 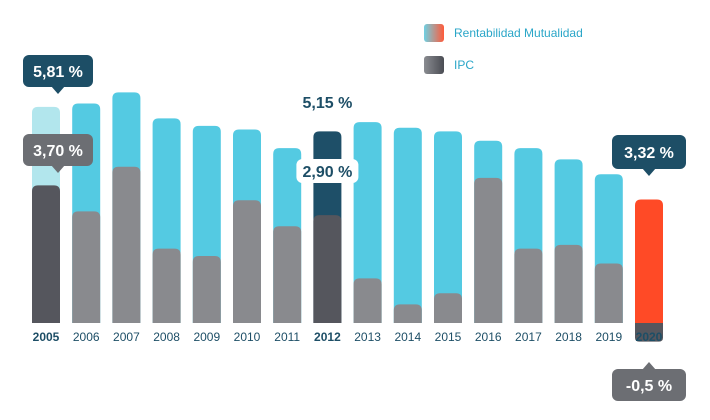 I want to click on bar-ipc-2007, so click(x=126, y=244).